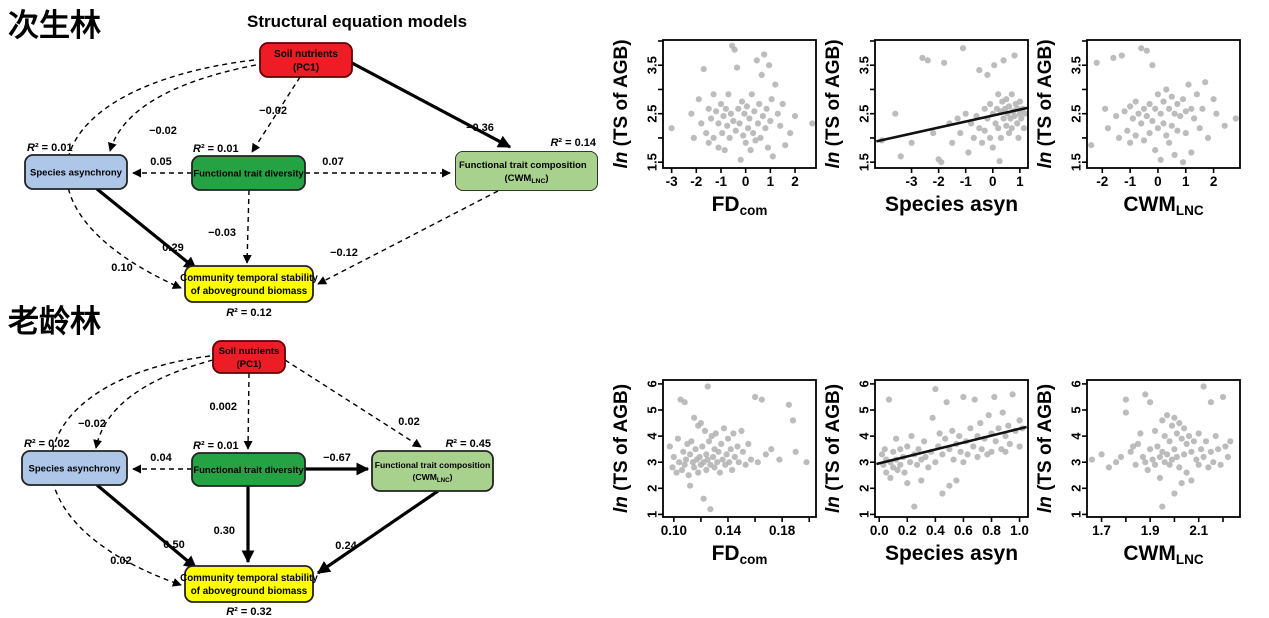 This screenshot has width=1269, height=618. I want to click on scatter-plot-1: -3 -2 -1 0 1 2 1.5 2.5 3.5 FDcom ln (TS of AGB), so click(714, 128).